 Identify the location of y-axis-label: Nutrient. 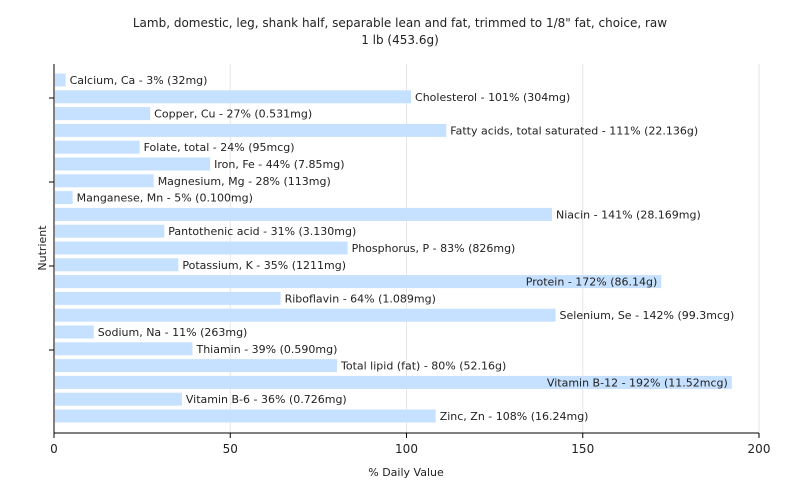
(42, 248).